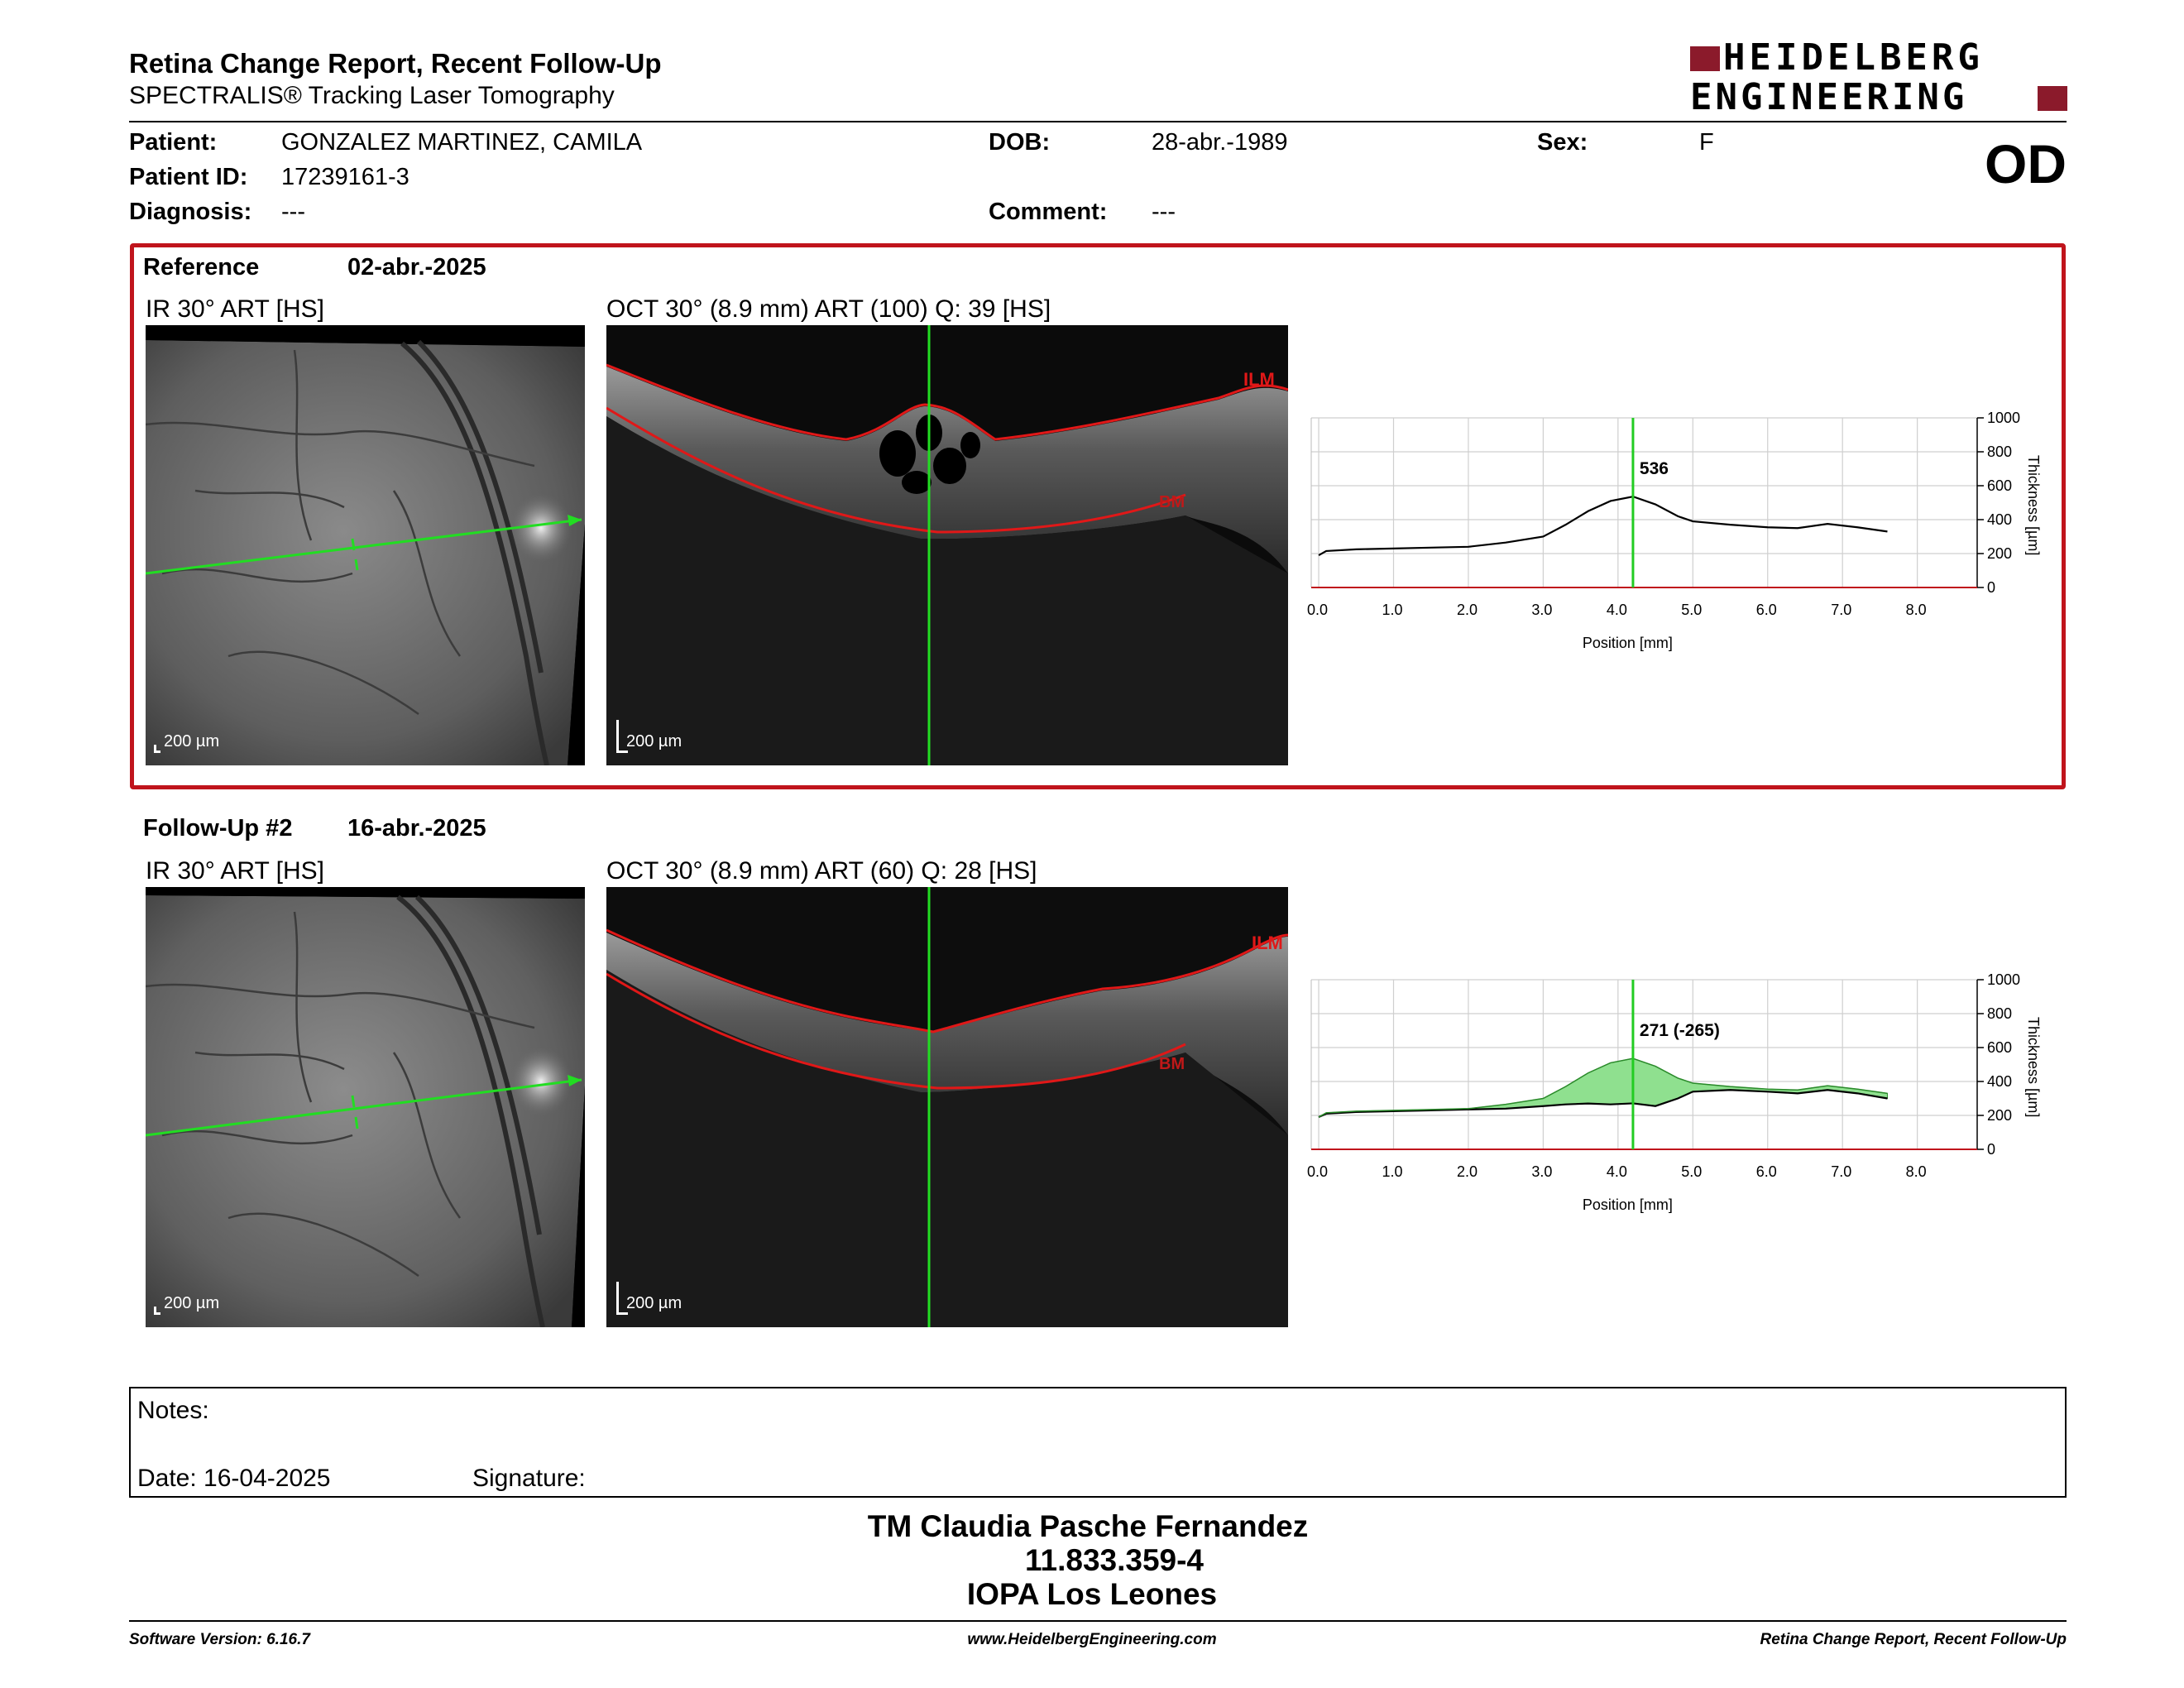  I want to click on patient-id-label: Patient ID:, so click(188, 177).